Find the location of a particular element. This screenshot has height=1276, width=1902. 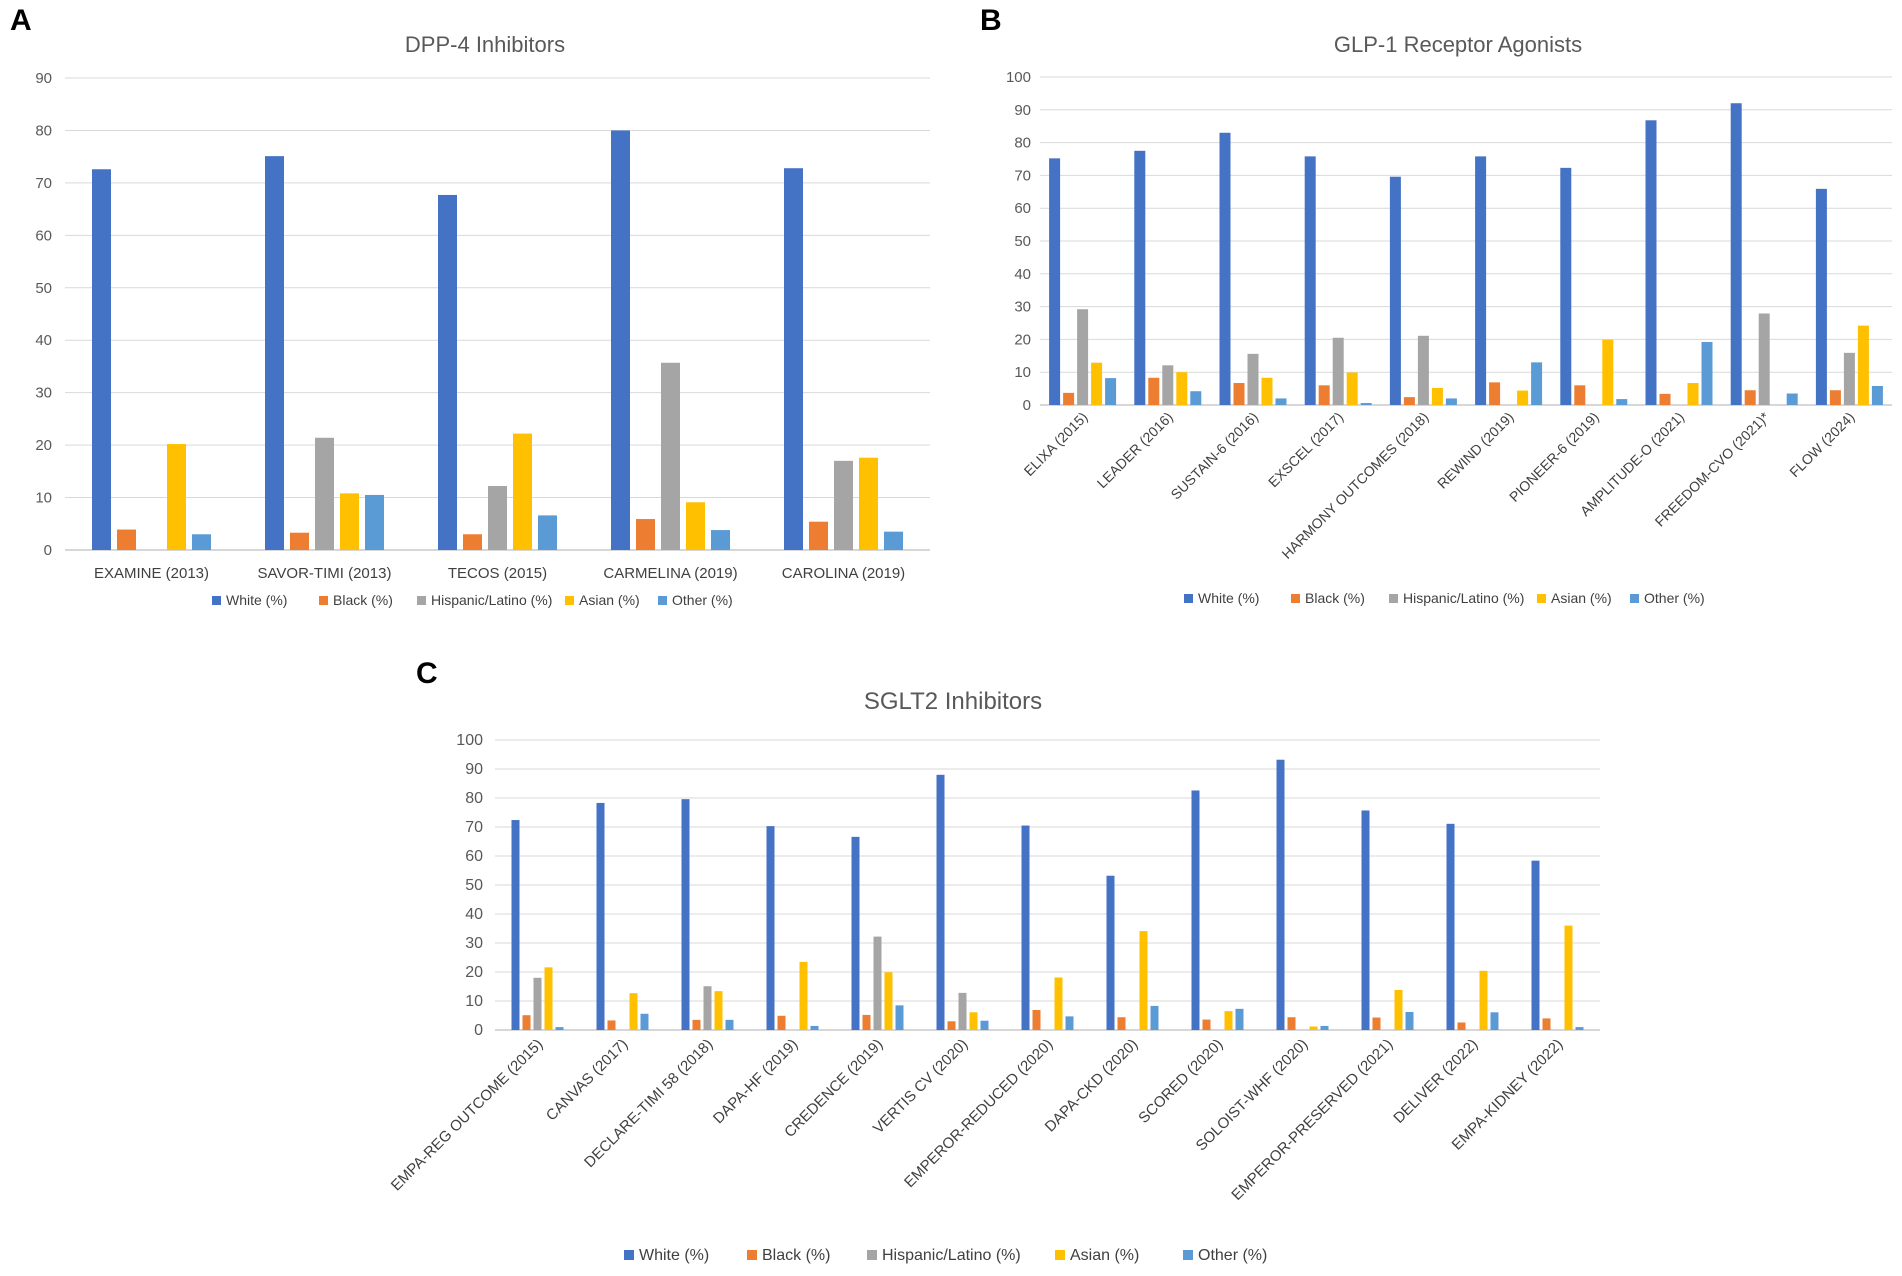

bar-asian-canvas-2017 is located at coordinates (633, 1011).